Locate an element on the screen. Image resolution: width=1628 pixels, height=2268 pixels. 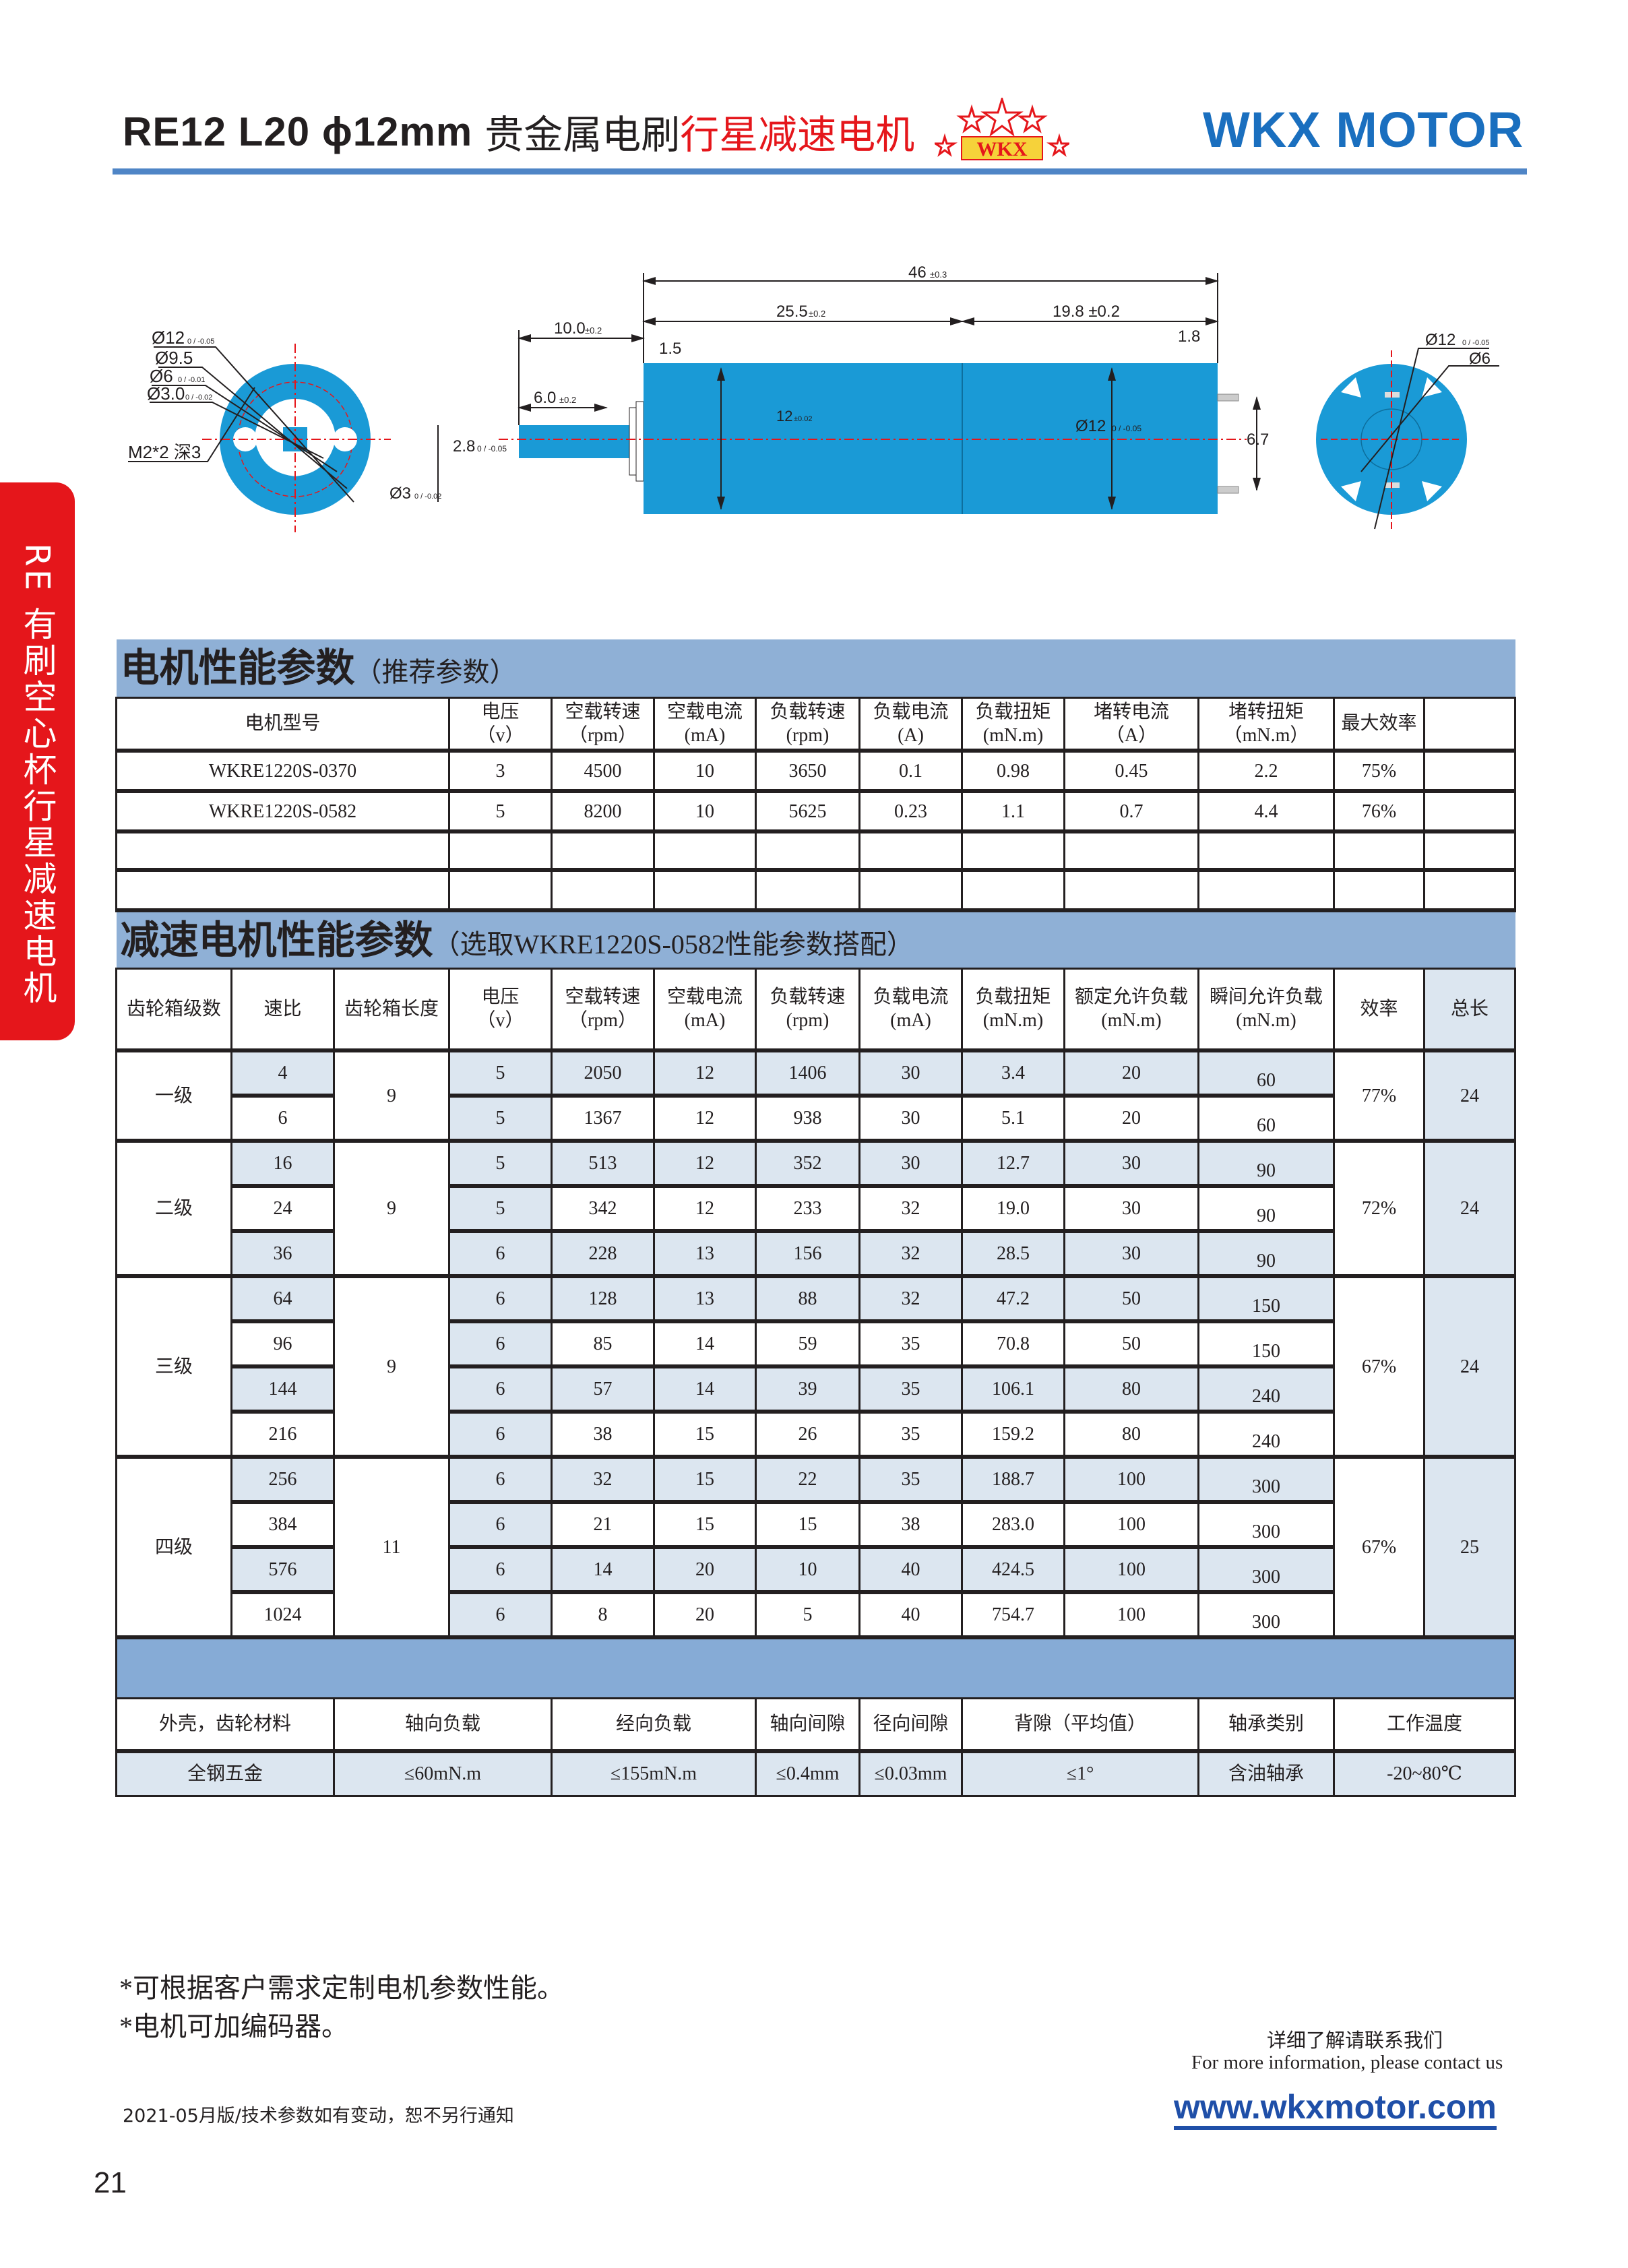
column-header: 负载扭矩 (mN.m) is located at coordinates (1013, 1010).